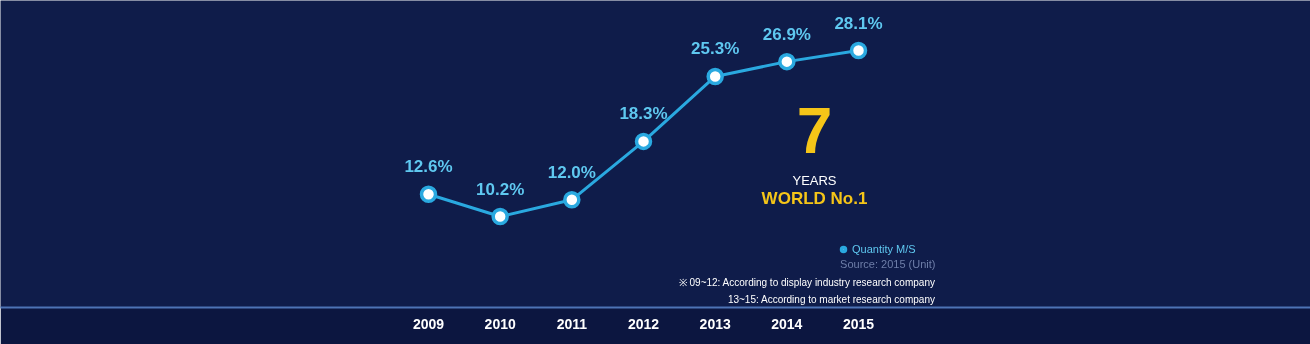 This screenshot has width=1310, height=344. What do you see at coordinates (858, 23) in the screenshot?
I see `data-label: 28.1%` at bounding box center [858, 23].